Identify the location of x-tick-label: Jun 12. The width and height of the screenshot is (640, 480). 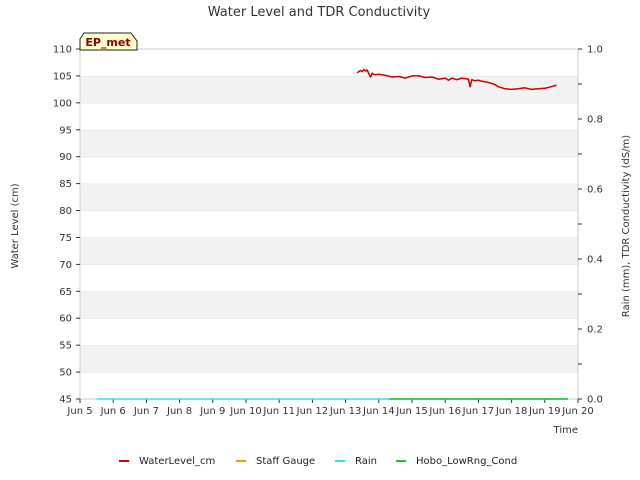
(312, 411).